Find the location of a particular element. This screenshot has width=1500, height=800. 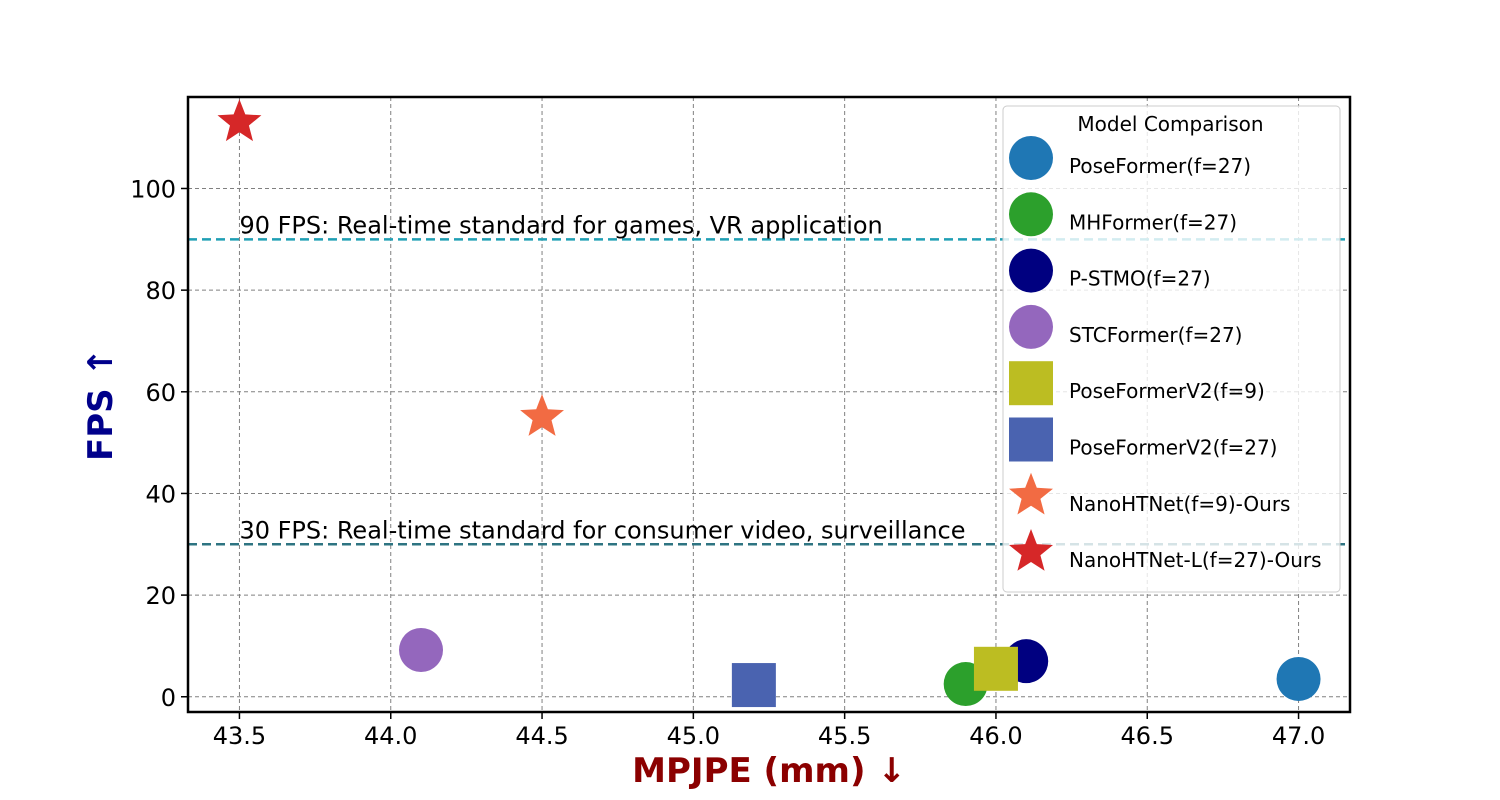

legend-entry-p-stmo-f-27: P-STMO(f=27) is located at coordinates (1140, 279).